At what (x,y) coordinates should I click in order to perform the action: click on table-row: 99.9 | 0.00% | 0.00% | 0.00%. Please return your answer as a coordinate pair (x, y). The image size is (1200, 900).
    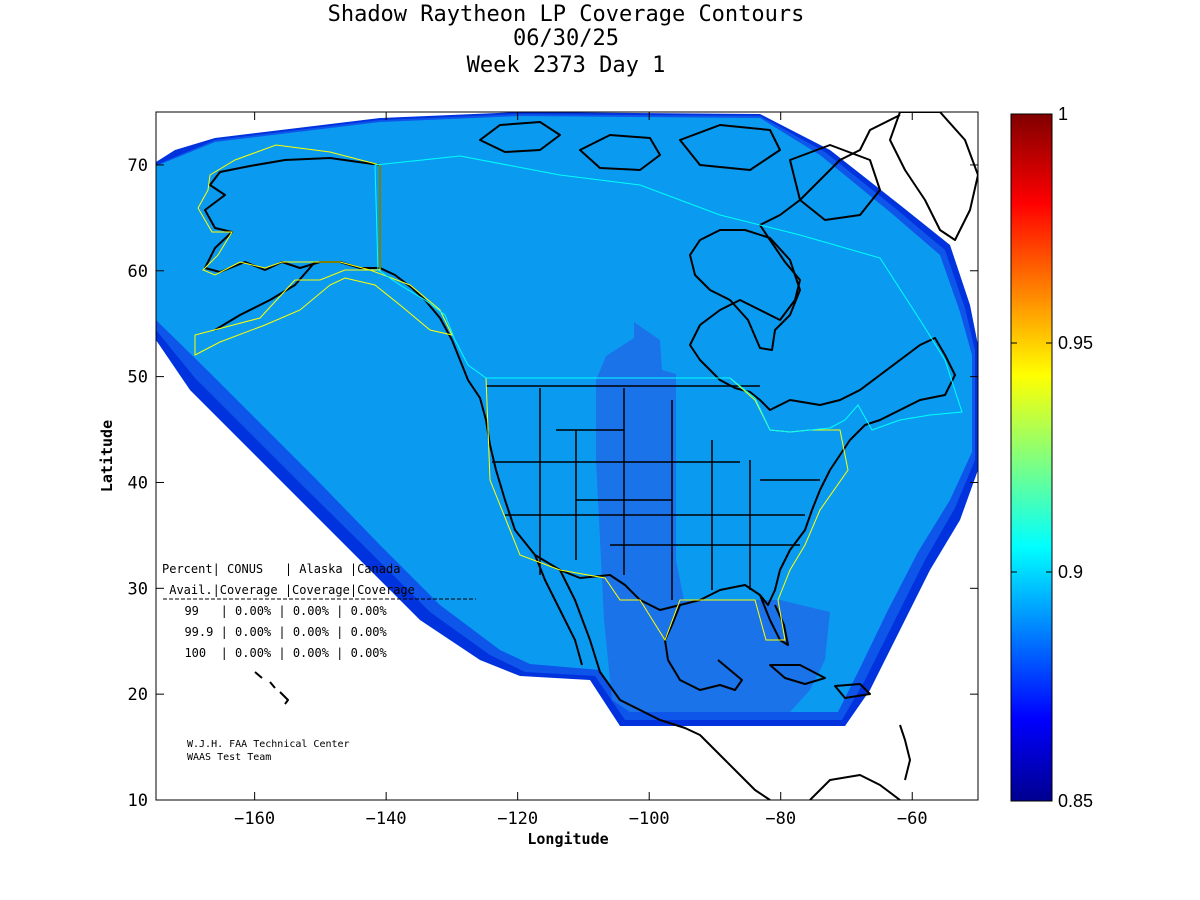
    Looking at the image, I should click on (279, 632).